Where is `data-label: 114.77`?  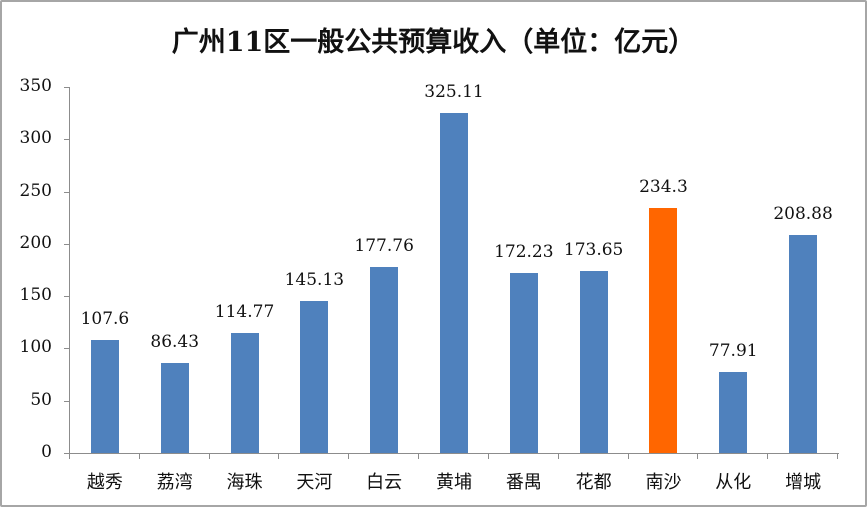 data-label: 114.77 is located at coordinates (244, 311).